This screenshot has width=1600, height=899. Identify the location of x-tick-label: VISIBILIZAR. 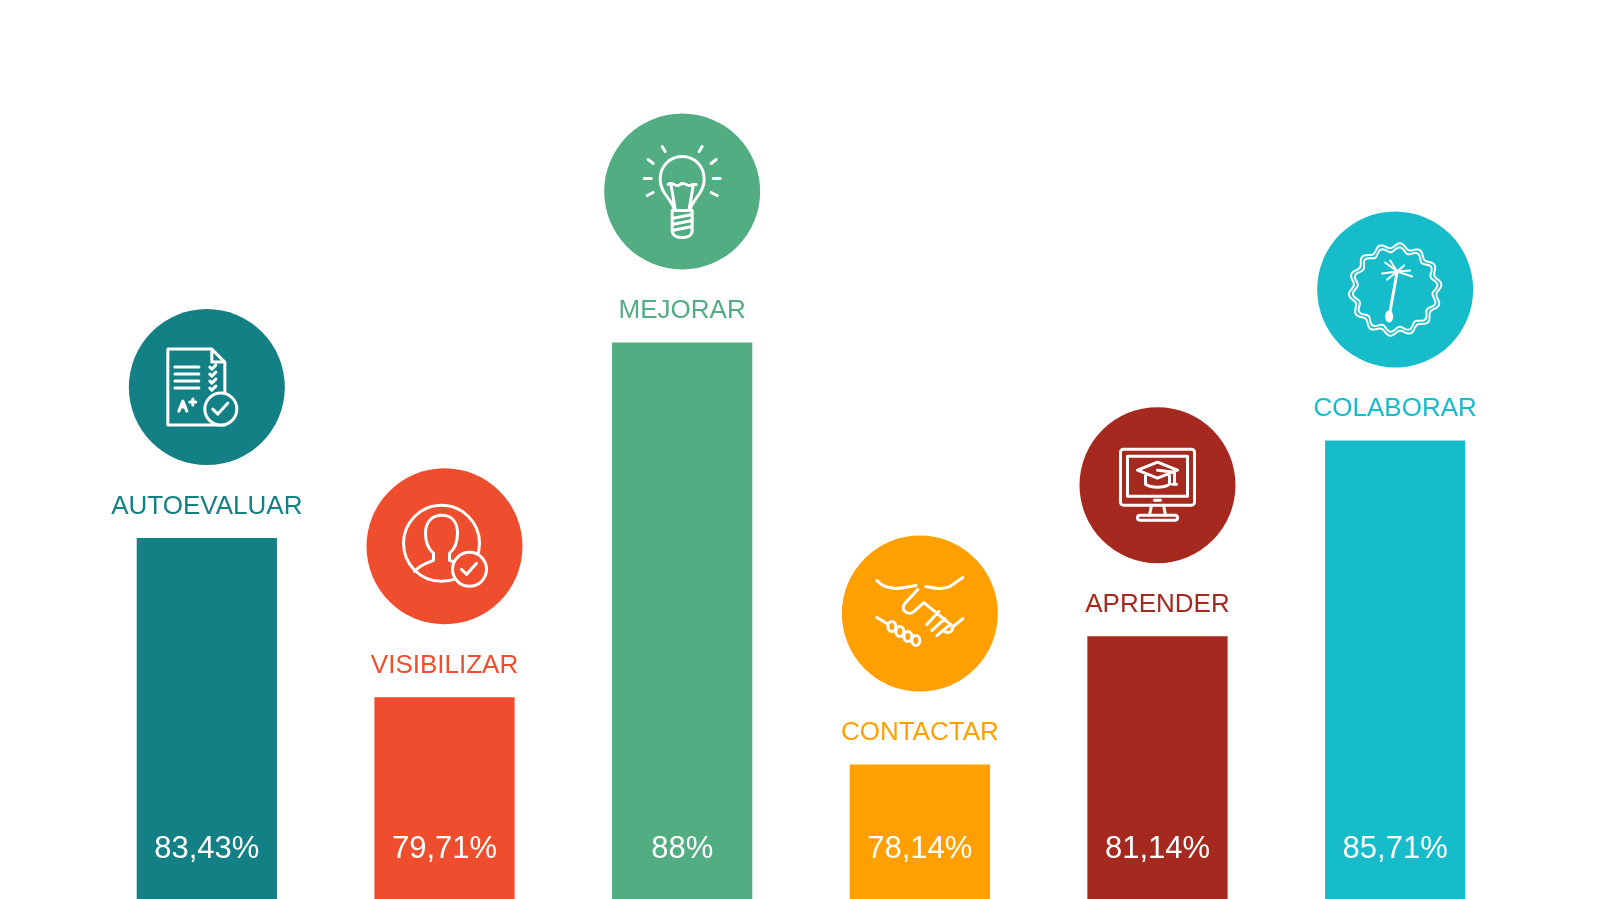
(444, 663).